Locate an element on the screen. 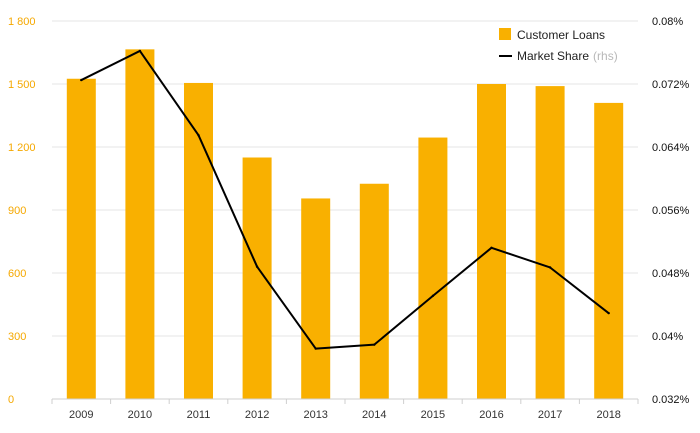 Image resolution: width=700 pixels, height=433 pixels. legend-label-market-share-suffix: (rhs) is located at coordinates (605, 56).